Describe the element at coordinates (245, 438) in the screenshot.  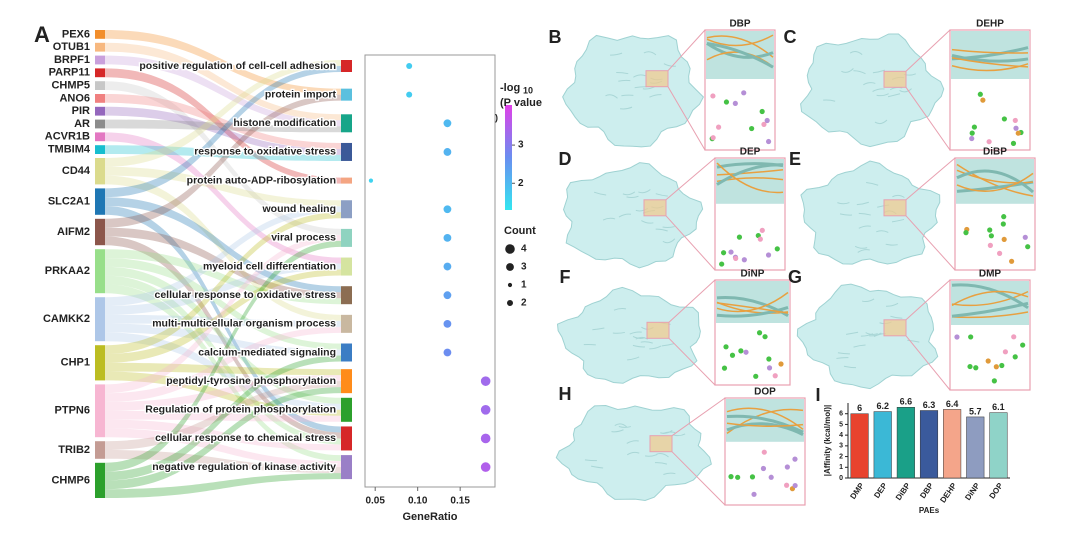
I see `term-label: cellular response to chemical stress` at that location.